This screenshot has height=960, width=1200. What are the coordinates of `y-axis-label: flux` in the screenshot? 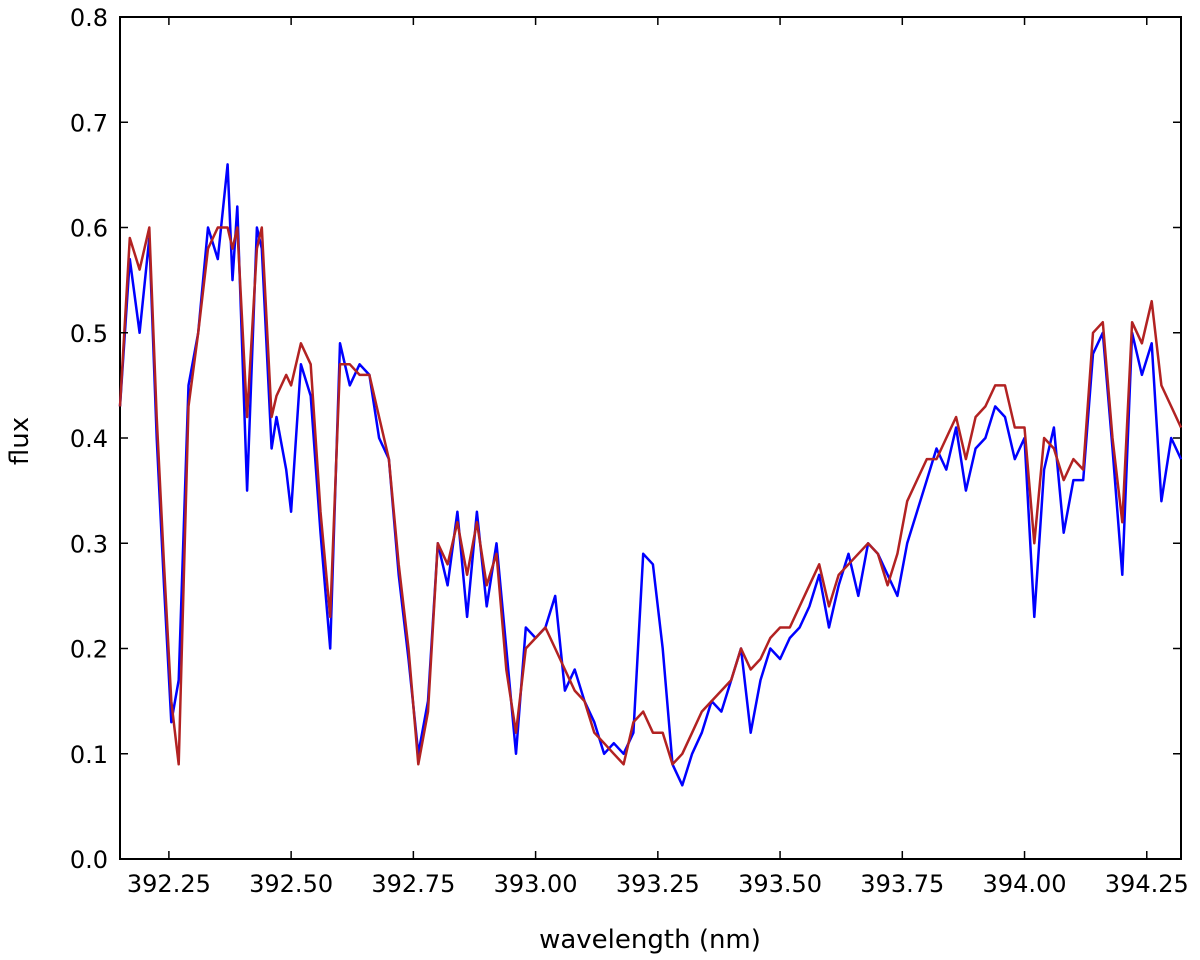 It's located at (20, 441).